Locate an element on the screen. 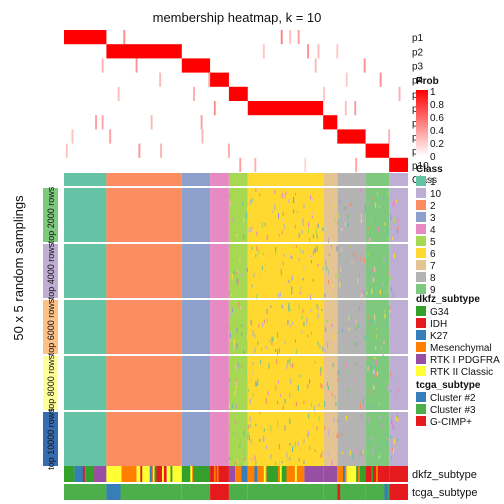 The image size is (504, 504). row-group-label: top 8000 rows is located at coordinates (51, 382).